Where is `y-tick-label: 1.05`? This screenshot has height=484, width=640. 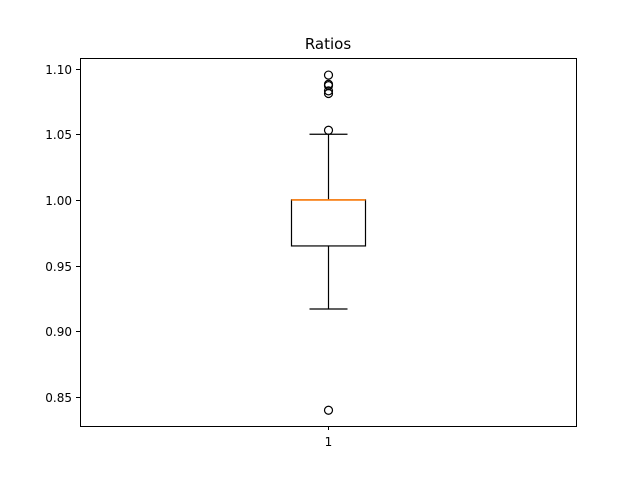
y-tick-label: 1.05 is located at coordinates (58, 135).